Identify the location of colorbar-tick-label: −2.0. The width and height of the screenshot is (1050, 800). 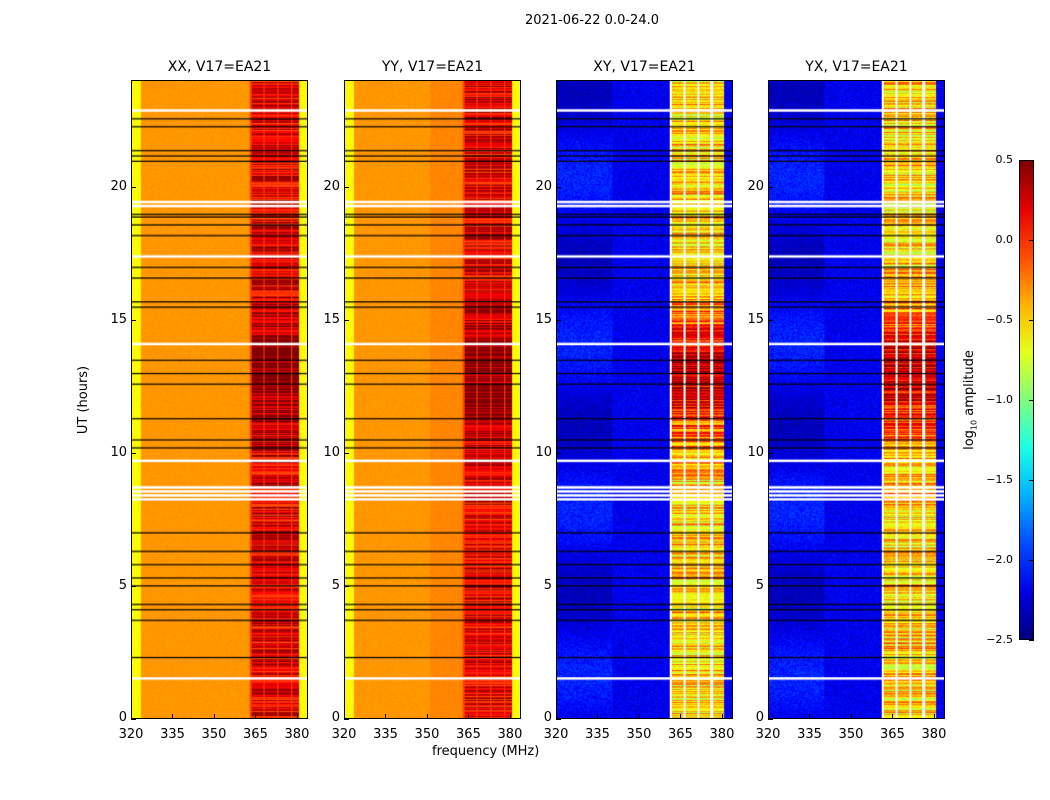
(999, 559).